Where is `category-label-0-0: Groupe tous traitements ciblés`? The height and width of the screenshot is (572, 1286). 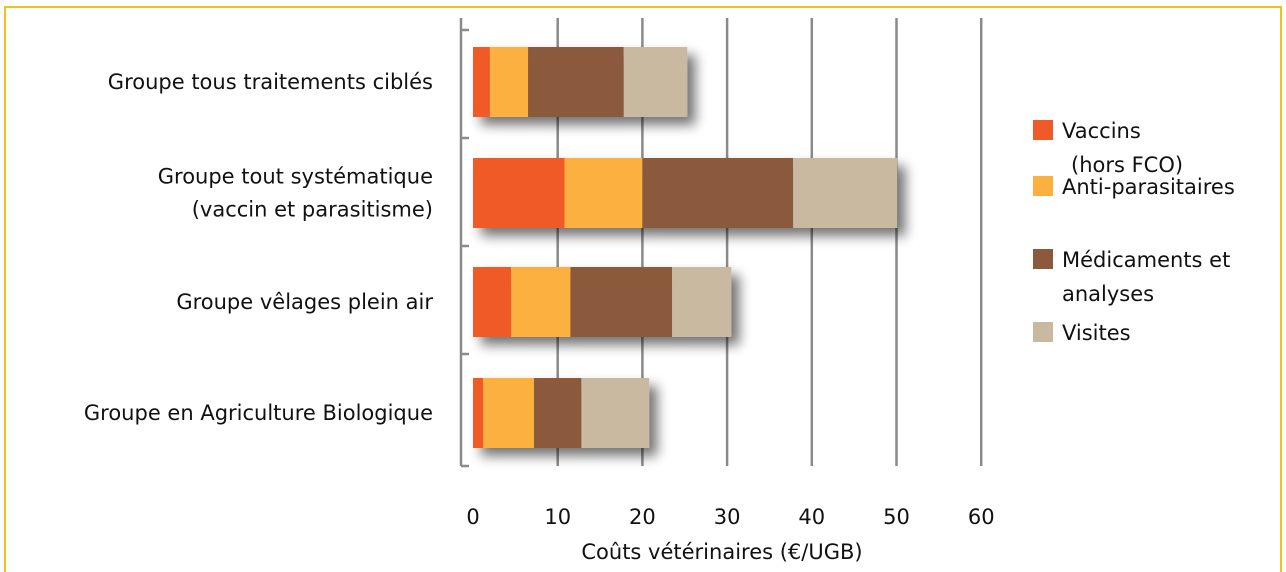
category-label-0-0: Groupe tous traitements ciblés is located at coordinates (270, 82).